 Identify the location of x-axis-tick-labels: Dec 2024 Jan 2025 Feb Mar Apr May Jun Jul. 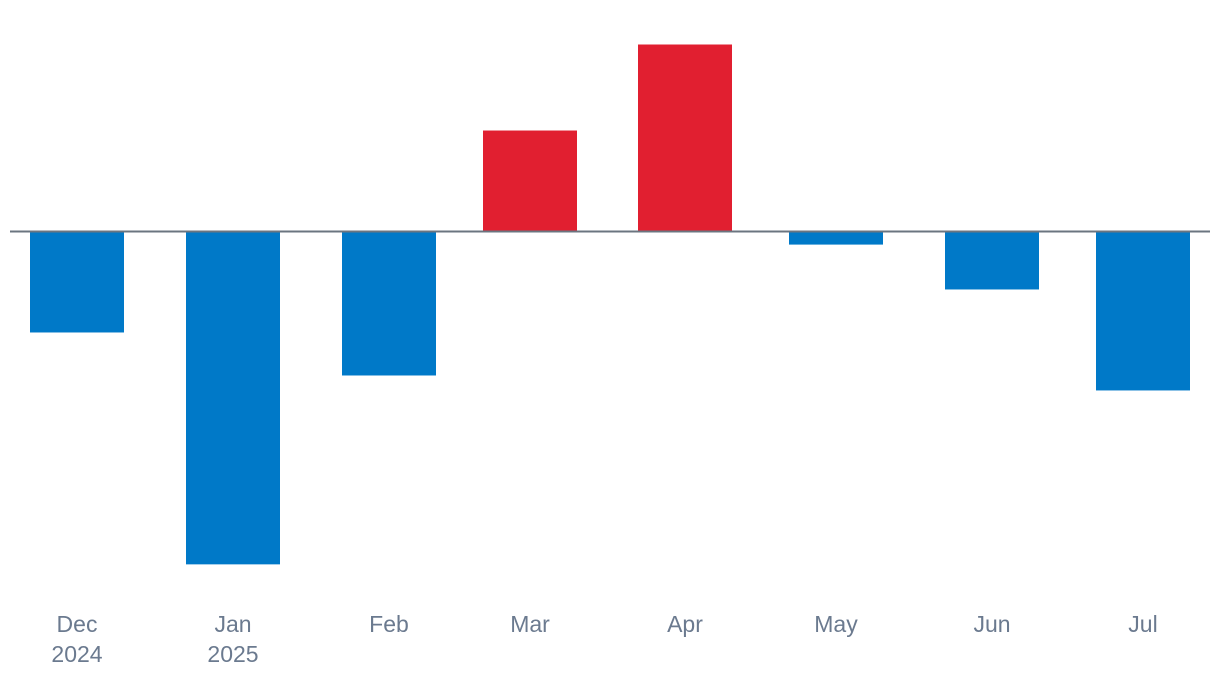
(604, 639).